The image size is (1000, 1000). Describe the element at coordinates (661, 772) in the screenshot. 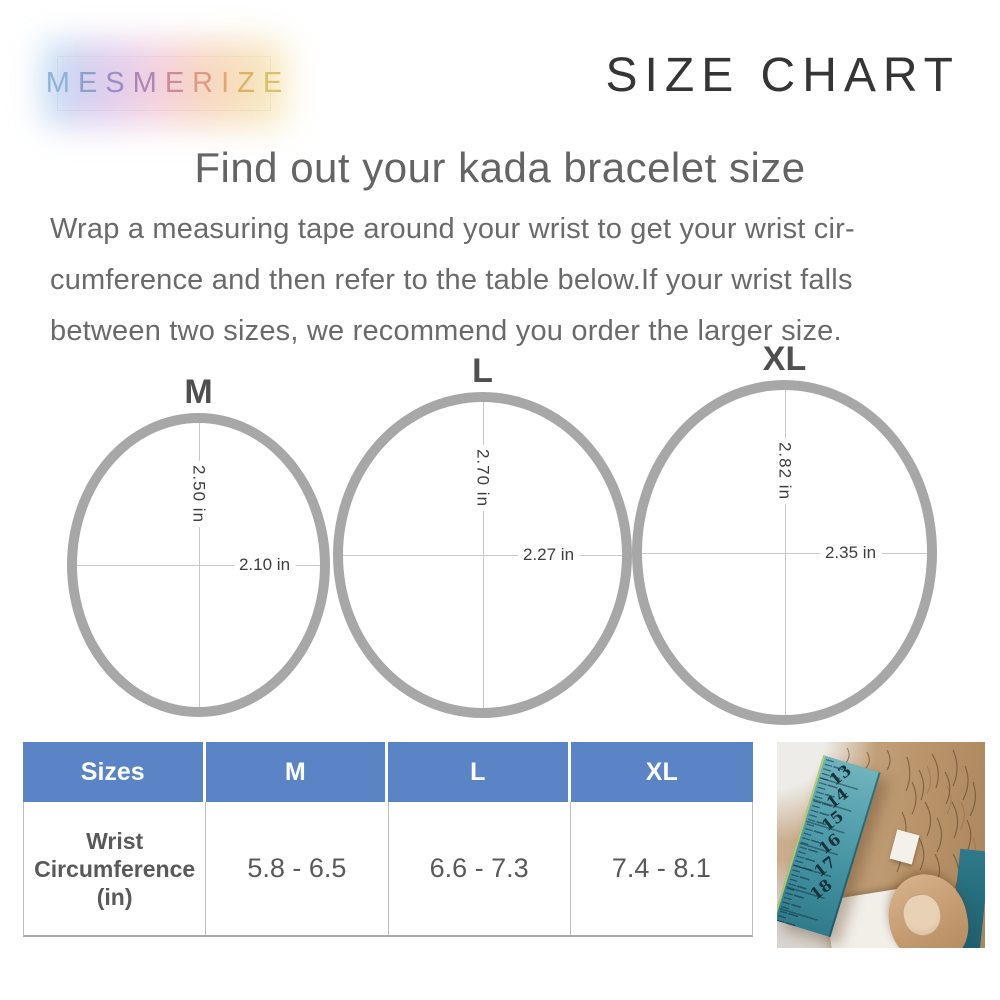

I see `header-cell-xl: XL` at that location.